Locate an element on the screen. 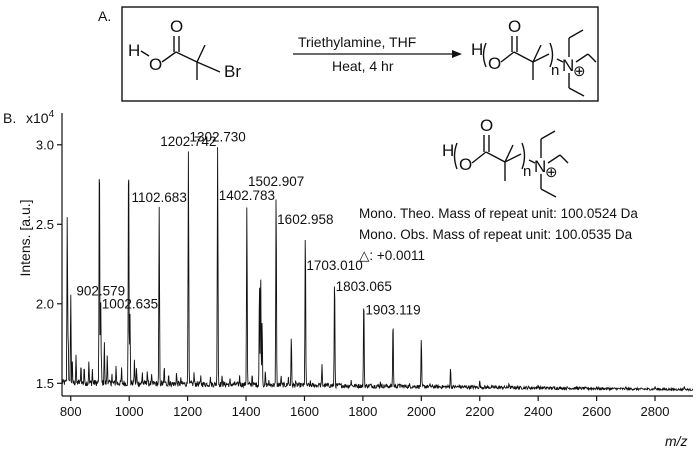 Image resolution: width=700 pixels, height=453 pixels. reactant-structure: H O O Br is located at coordinates (184, 49).